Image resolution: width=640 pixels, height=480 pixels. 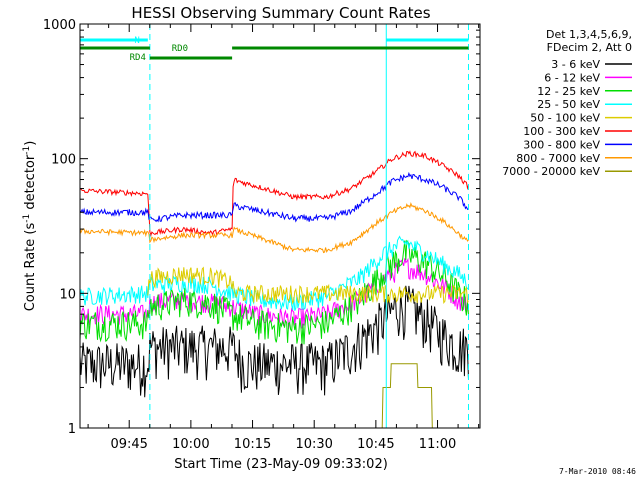 What do you see at coordinates (252, 444) in the screenshot?
I see `x-tick-label: 10:15` at bounding box center [252, 444].